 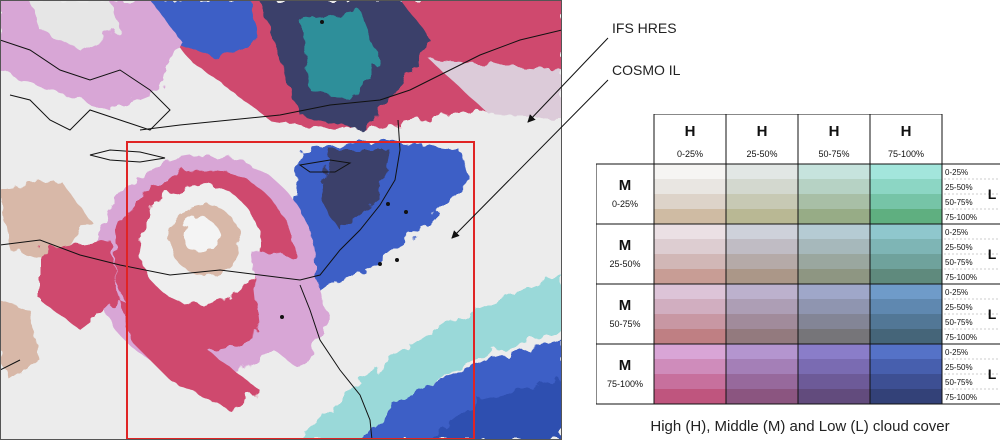 I want to click on middle-range-label: 25-50%, so click(x=624, y=264).